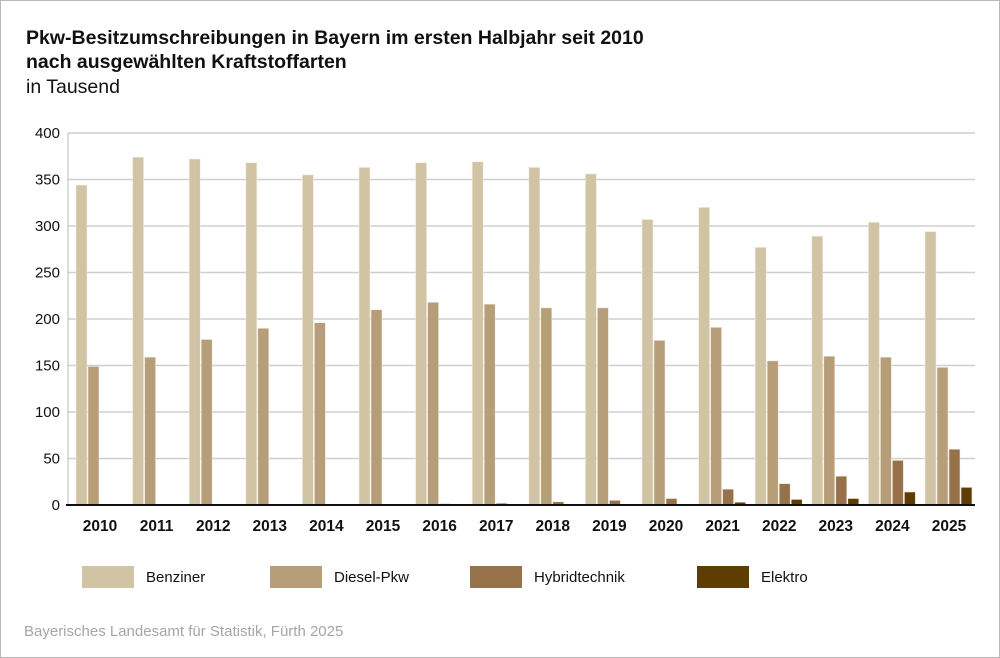 The width and height of the screenshot is (1000, 658). What do you see at coordinates (364, 336) in the screenshot?
I see `bar-benziner-2015` at bounding box center [364, 336].